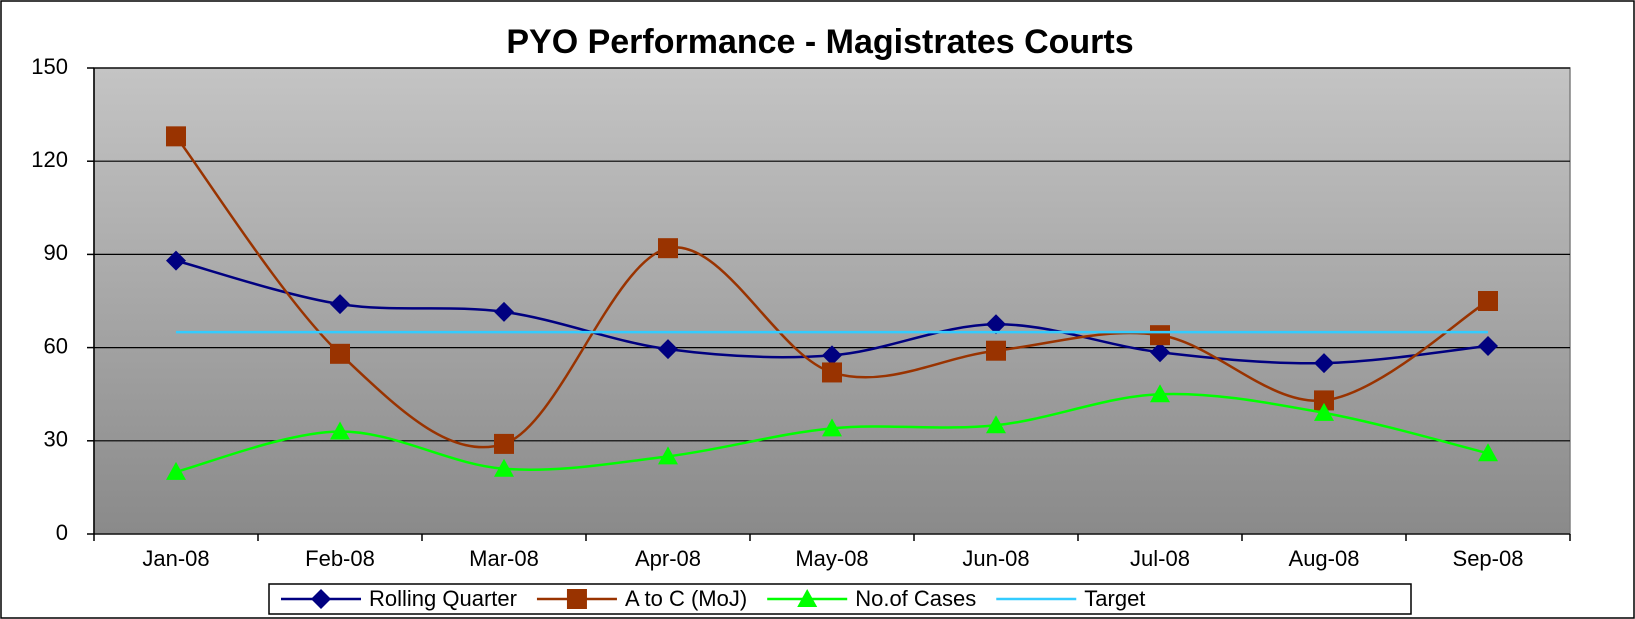 This screenshot has width=1635, height=619. I want to click on y-tick-label: 120, so click(49, 159).